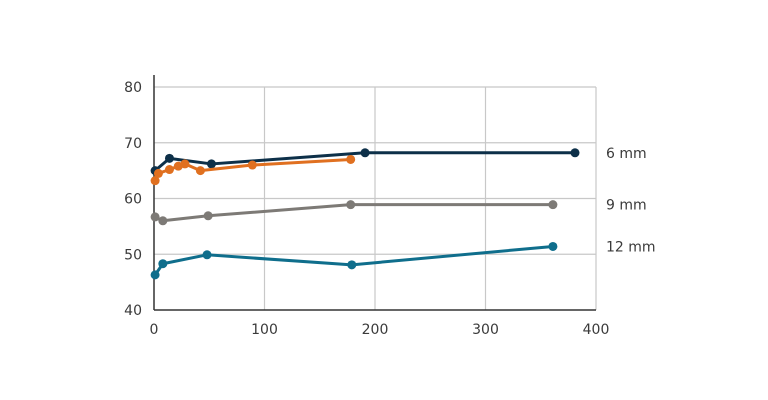 This screenshot has width=768, height=400. I want to click on series-label: 12 mm, so click(631, 247).